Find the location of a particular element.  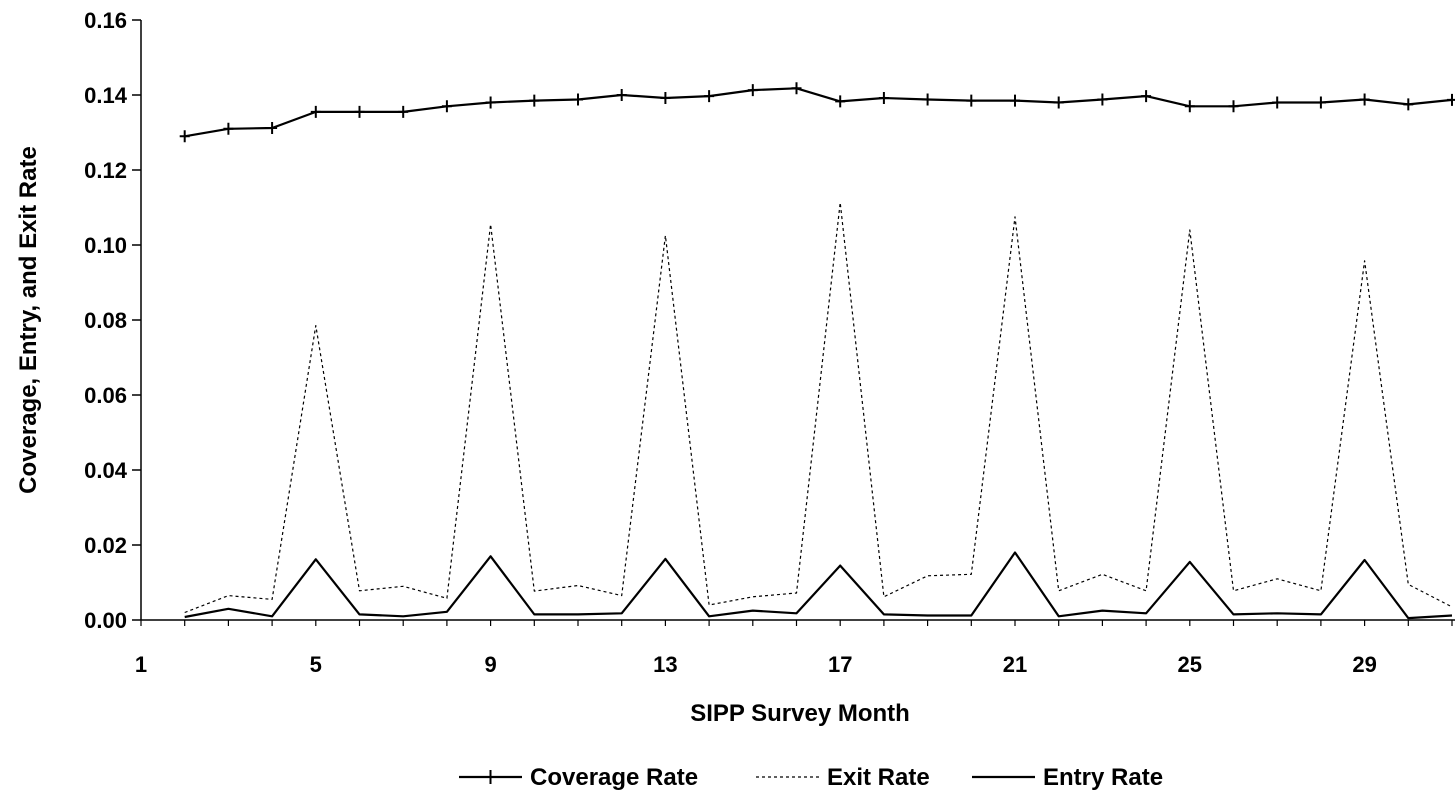

x-axis-ticks: 1 5 9 13 17 21 25 29 is located at coordinates (794, 648).